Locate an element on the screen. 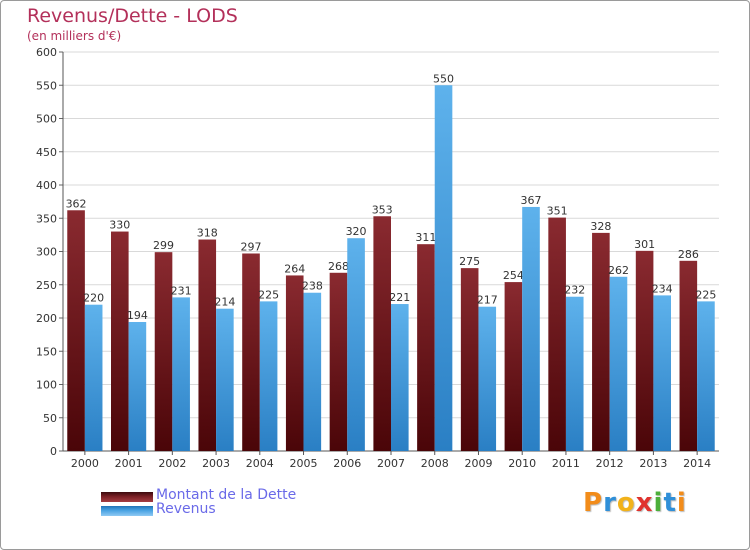 The image size is (750, 550). revenus-bar-value-label: 214 is located at coordinates (224, 302).